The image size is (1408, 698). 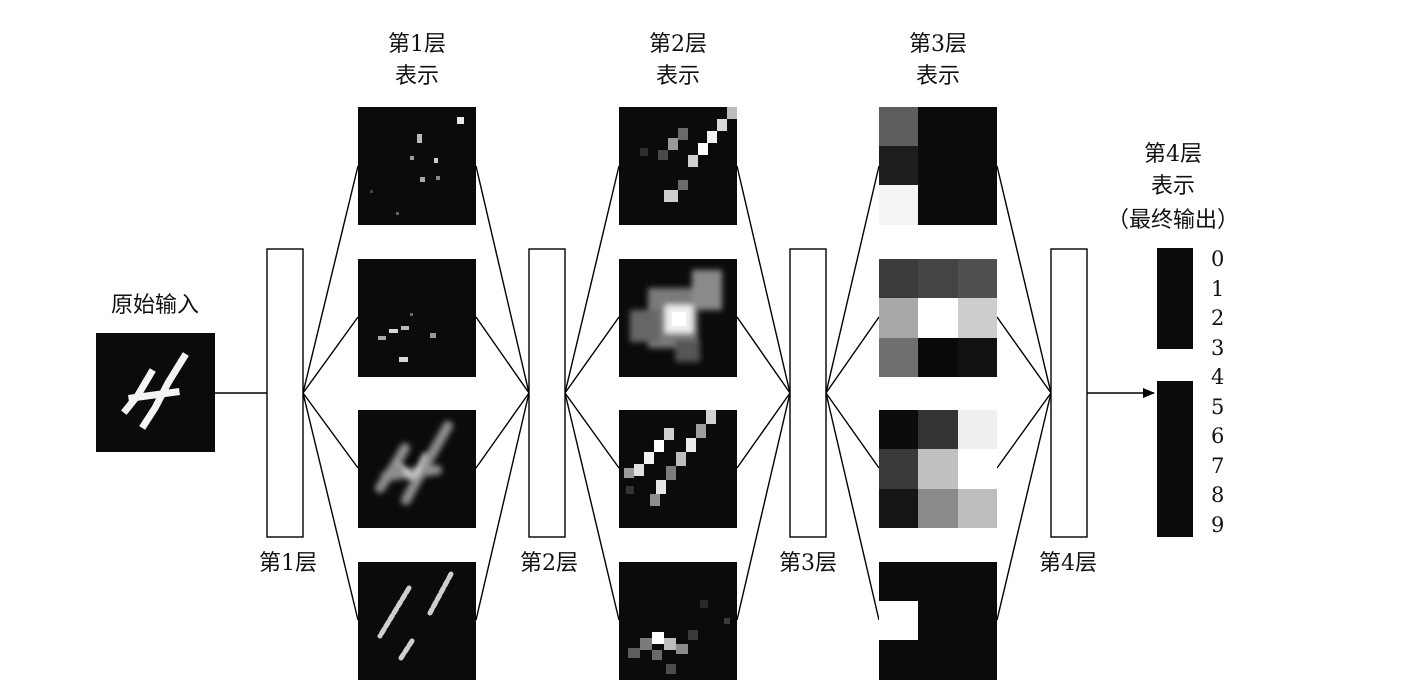 What do you see at coordinates (285, 393) in the screenshot?
I see `layer1-box` at bounding box center [285, 393].